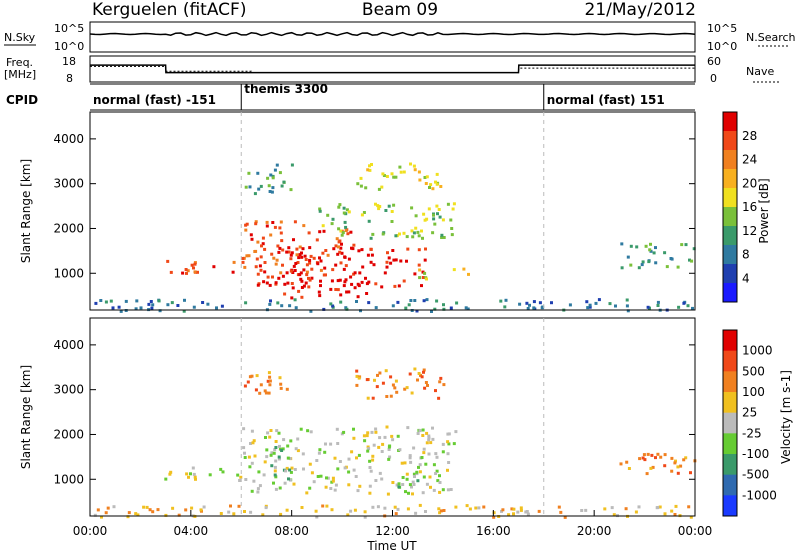 This screenshot has width=800, height=558. Describe the element at coordinates (759, 495) in the screenshot. I see `colorbar-tick-label: -1000` at that location.